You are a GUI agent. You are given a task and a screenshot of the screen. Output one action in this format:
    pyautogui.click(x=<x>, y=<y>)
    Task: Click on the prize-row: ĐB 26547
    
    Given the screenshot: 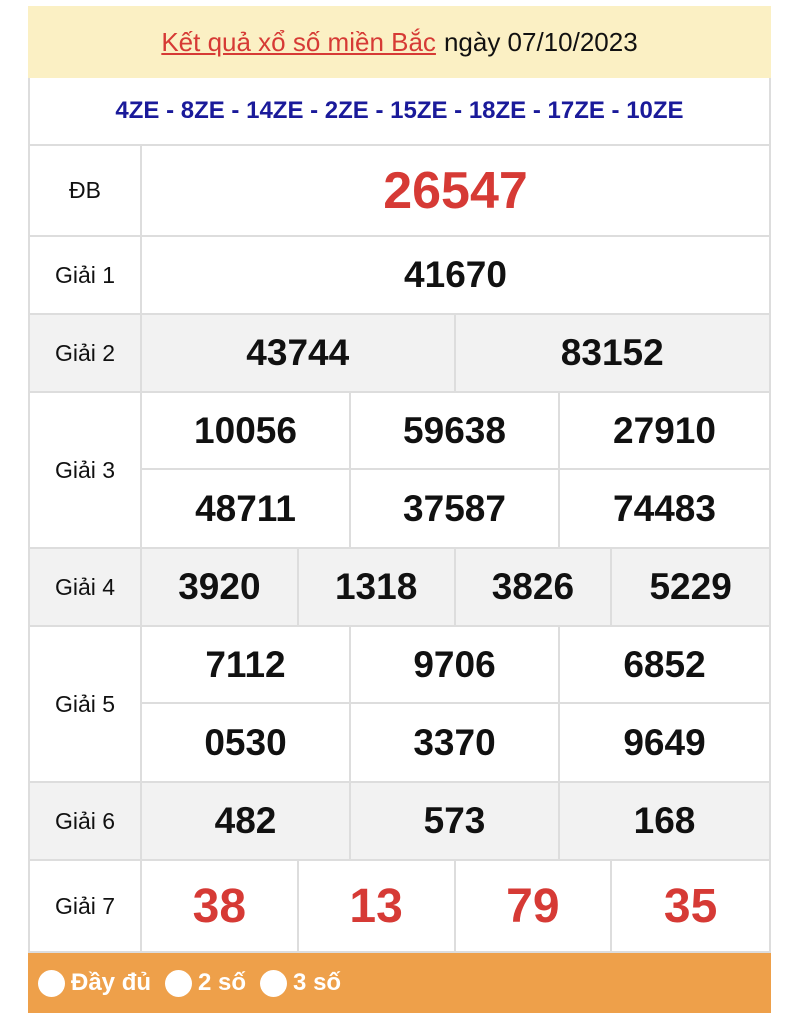 What is the action you would take?
    pyautogui.click(x=399, y=191)
    